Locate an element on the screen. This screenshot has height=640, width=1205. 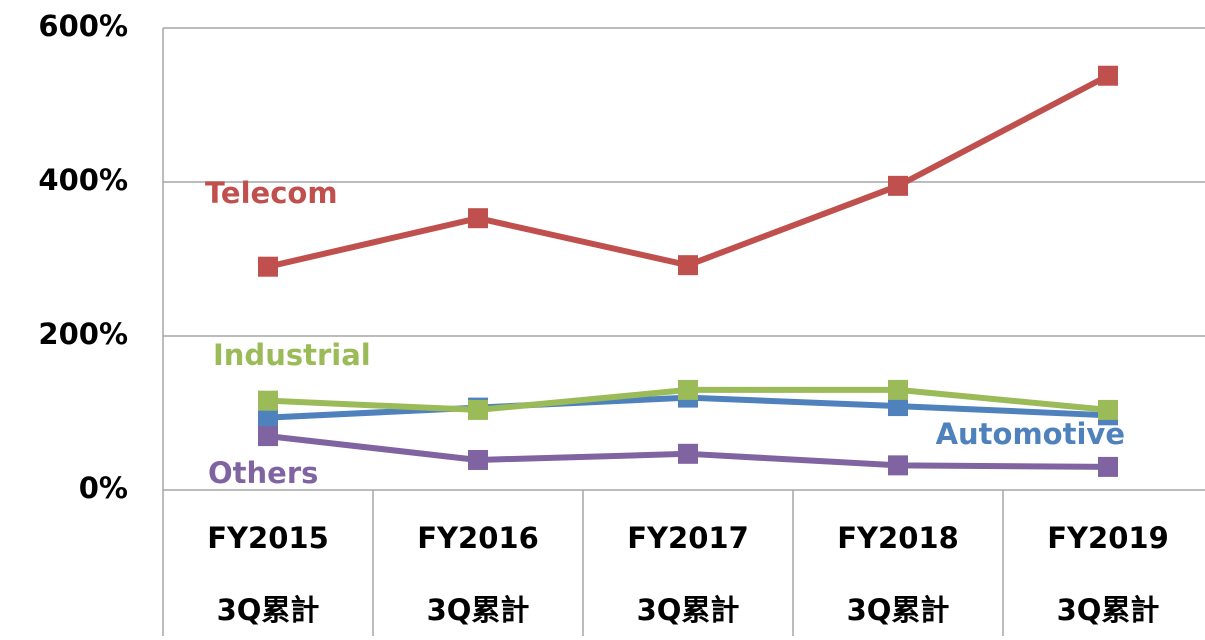
x-tick-label: FY2015 is located at coordinates (268, 538).